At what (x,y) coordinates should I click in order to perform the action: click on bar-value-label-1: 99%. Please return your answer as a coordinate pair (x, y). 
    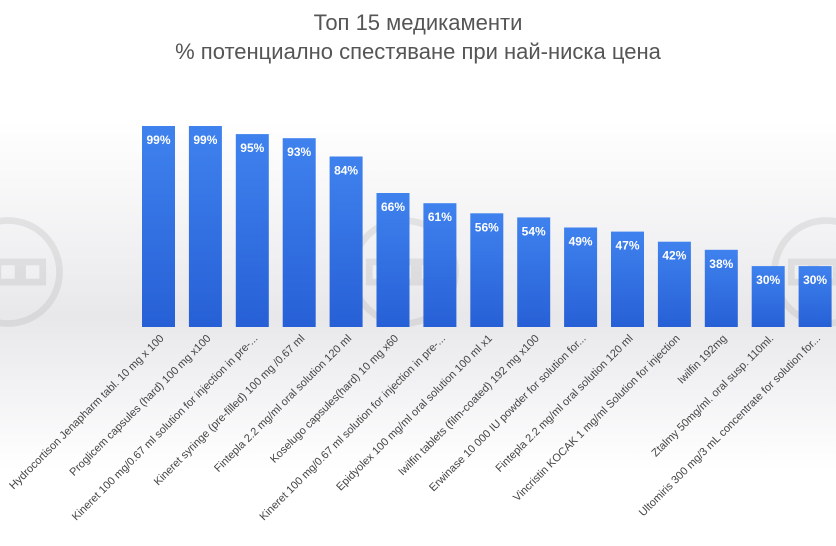
    Looking at the image, I should click on (158, 140).